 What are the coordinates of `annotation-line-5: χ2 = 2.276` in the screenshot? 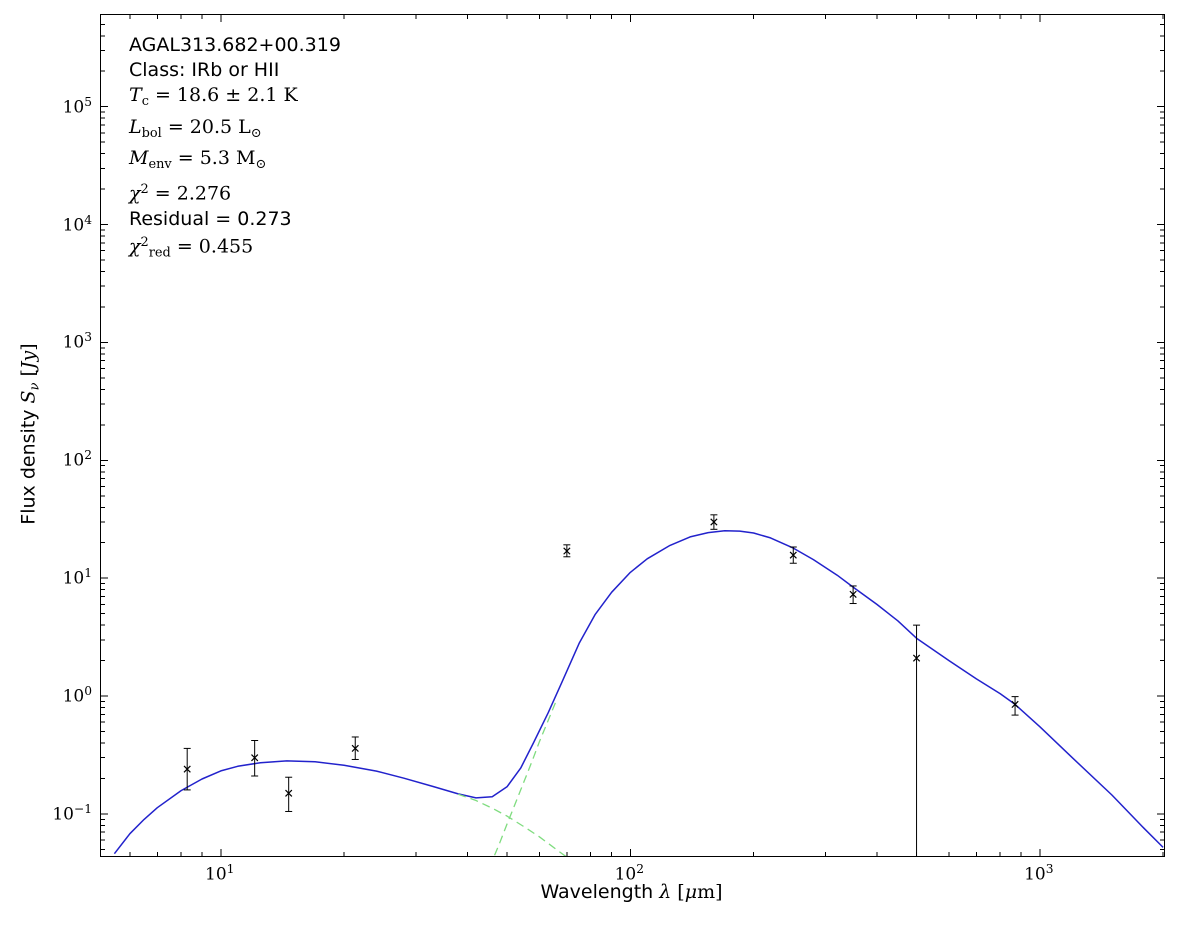 It's located at (235, 192).